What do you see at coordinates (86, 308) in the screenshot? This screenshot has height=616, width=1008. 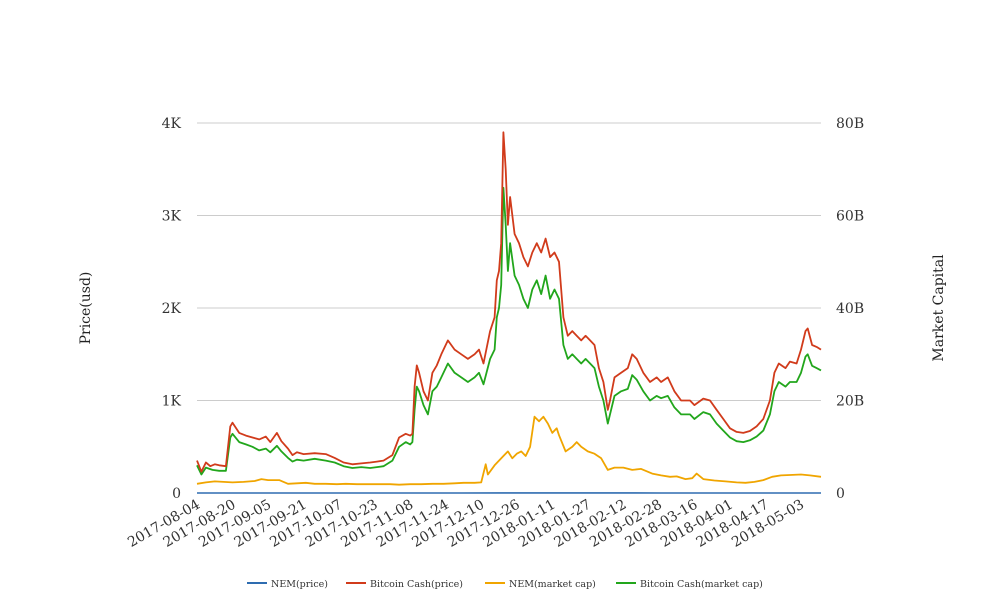 I see `left-axis-title: Price(usd)` at bounding box center [86, 308].